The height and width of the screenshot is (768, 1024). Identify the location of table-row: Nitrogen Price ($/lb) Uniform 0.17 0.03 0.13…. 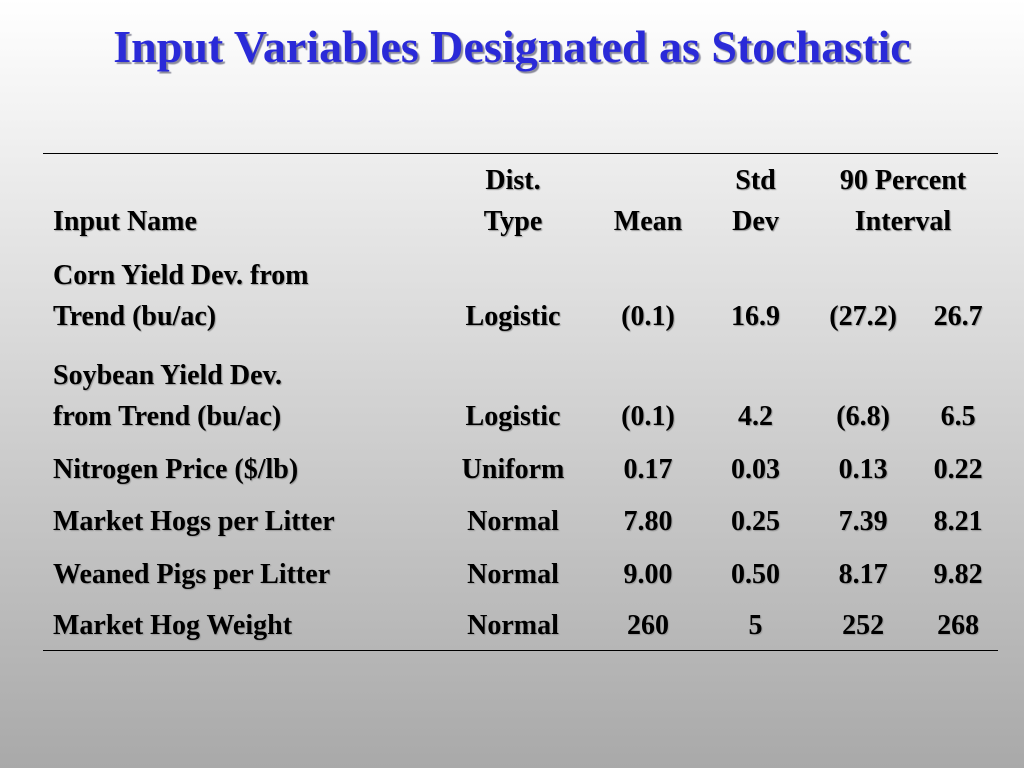
(520, 467).